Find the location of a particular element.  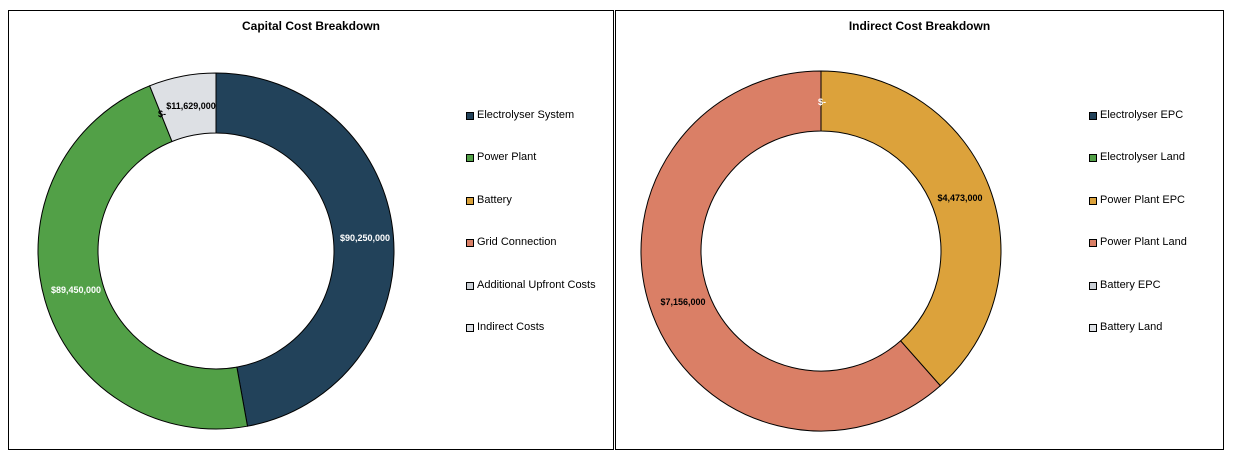

legend-item: Power Plant EPC is located at coordinates (1138, 215).